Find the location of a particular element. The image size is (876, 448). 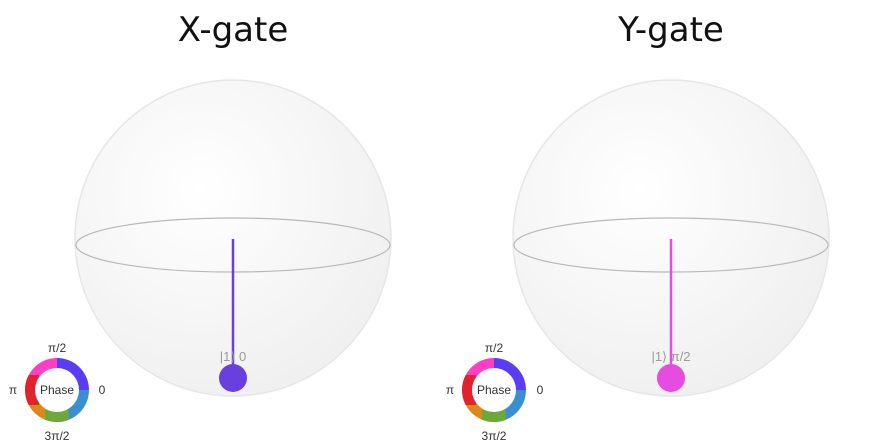

x-gate-phase-wheel: Phase π/2 π 0 3π/2 is located at coordinates (57, 392).